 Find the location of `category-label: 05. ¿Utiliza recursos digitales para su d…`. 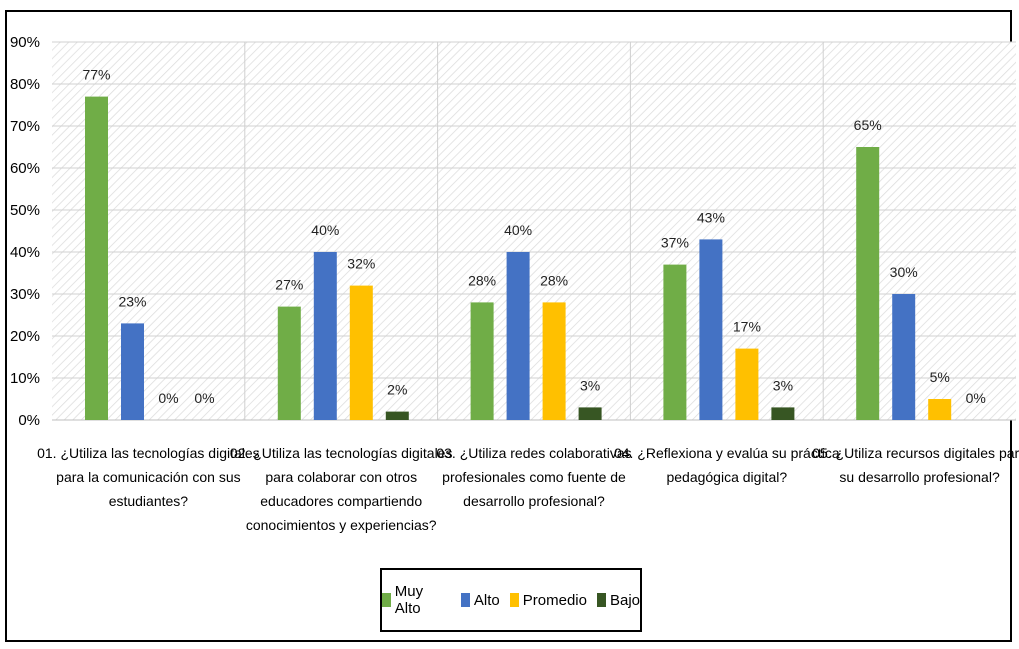

category-label: 05. ¿Utiliza recursos digitales para su d… is located at coordinates (915, 465).